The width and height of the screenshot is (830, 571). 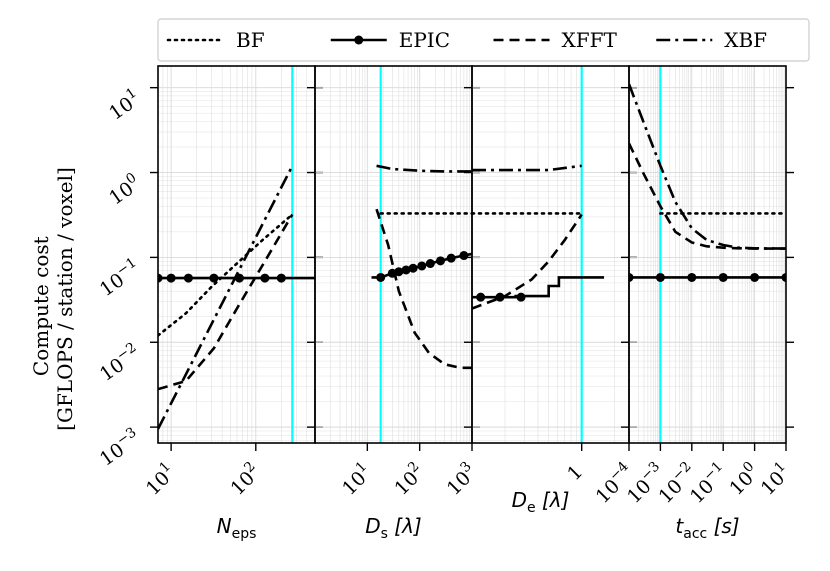 What do you see at coordinates (390, 40) in the screenshot?
I see `legend-item-epic: EPIC` at bounding box center [390, 40].